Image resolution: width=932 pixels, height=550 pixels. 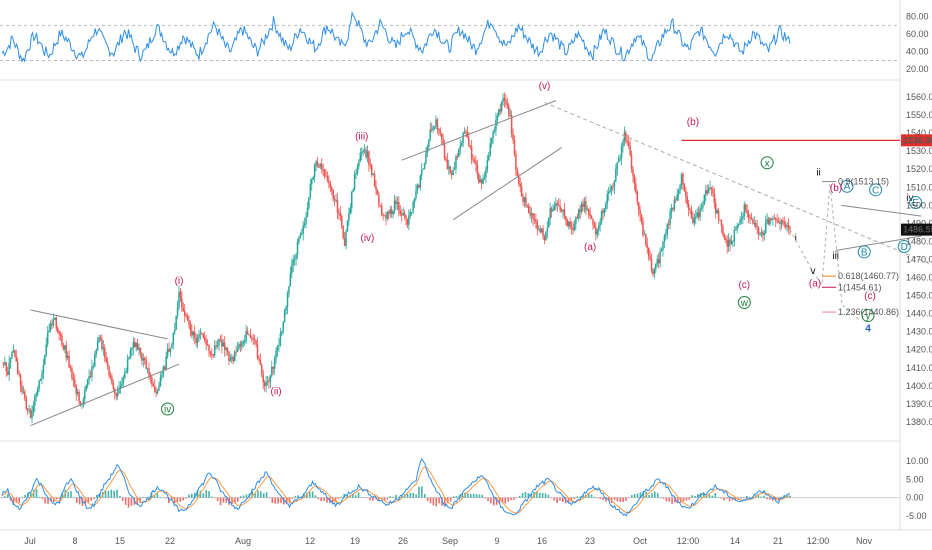 I want to click on time-tick-label: 8, so click(x=74, y=541).